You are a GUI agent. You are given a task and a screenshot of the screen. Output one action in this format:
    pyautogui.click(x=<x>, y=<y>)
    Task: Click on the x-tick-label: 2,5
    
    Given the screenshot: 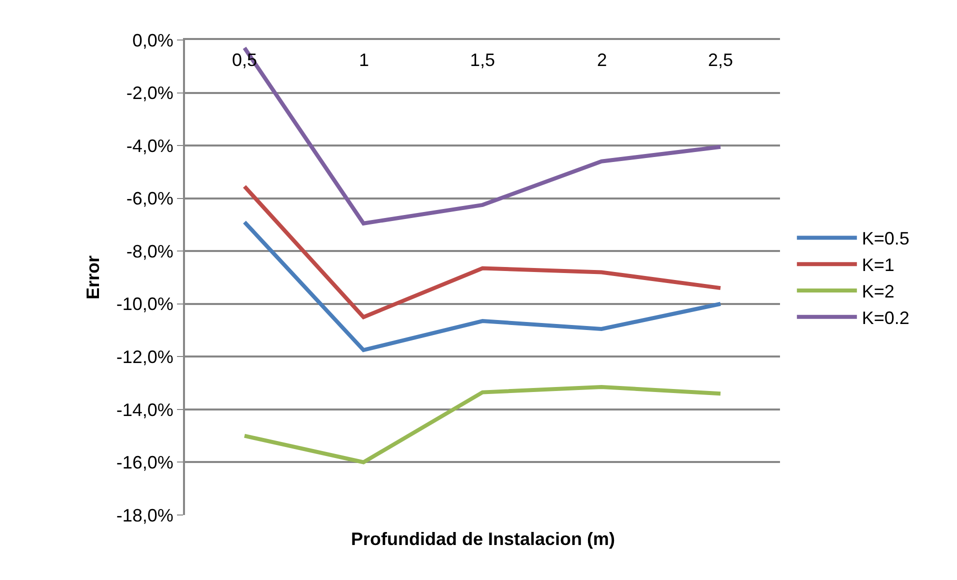 What is the action you would take?
    pyautogui.click(x=721, y=60)
    